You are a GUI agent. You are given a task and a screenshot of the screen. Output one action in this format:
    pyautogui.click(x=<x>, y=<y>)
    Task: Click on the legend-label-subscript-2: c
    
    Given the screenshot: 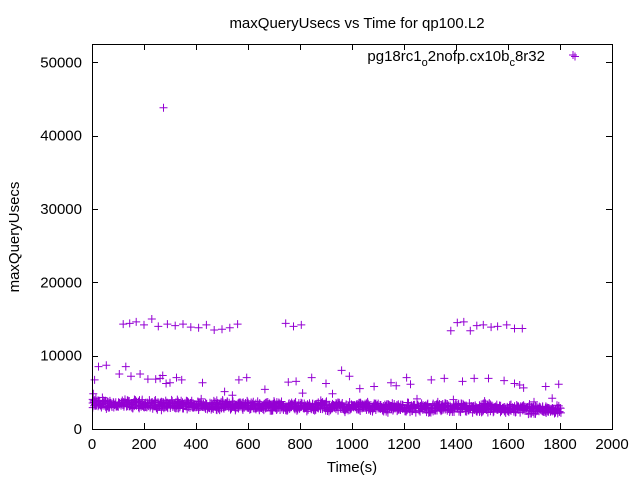 What is the action you would take?
    pyautogui.click(x=512, y=63)
    